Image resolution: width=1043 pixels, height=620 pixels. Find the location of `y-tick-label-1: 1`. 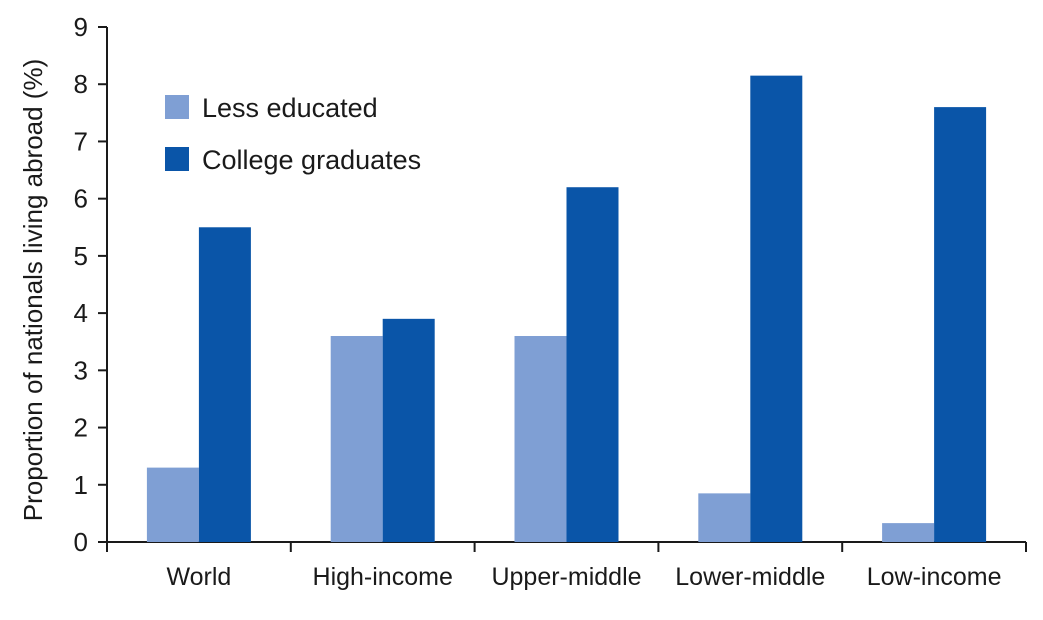

y-tick-label-1: 1 is located at coordinates (81, 485).